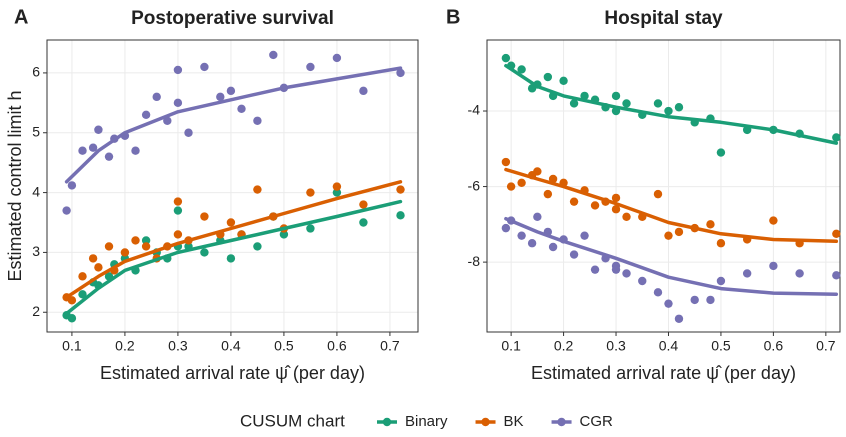  Describe the element at coordinates (21, 17) in the screenshot. I see `panel-tag: A` at that location.